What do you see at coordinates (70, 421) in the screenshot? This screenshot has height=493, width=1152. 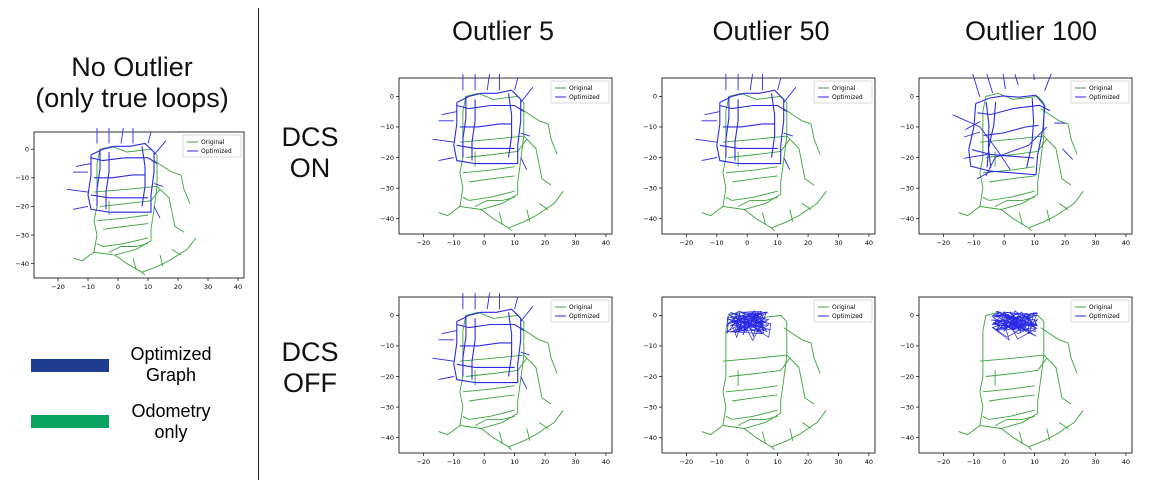 I see `legend-swatch-odometry` at bounding box center [70, 421].